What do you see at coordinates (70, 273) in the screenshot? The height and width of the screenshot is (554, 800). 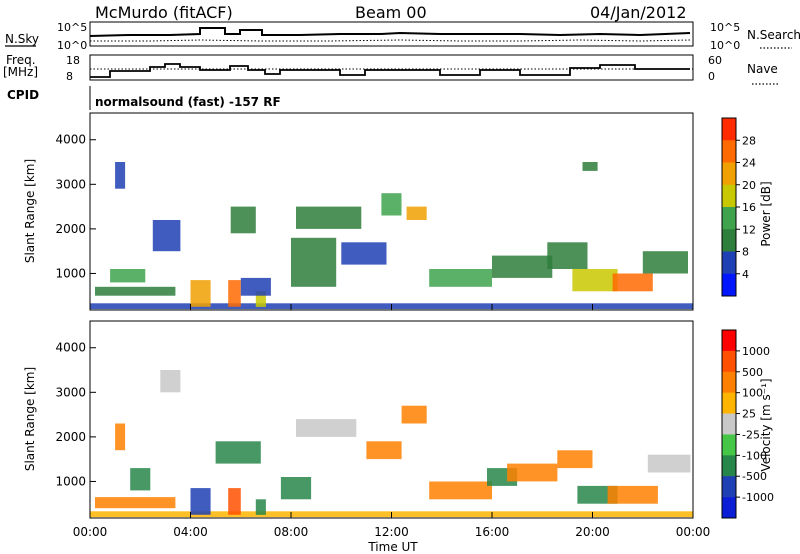 I see `power-y-tick-label: 1000` at bounding box center [70, 273].